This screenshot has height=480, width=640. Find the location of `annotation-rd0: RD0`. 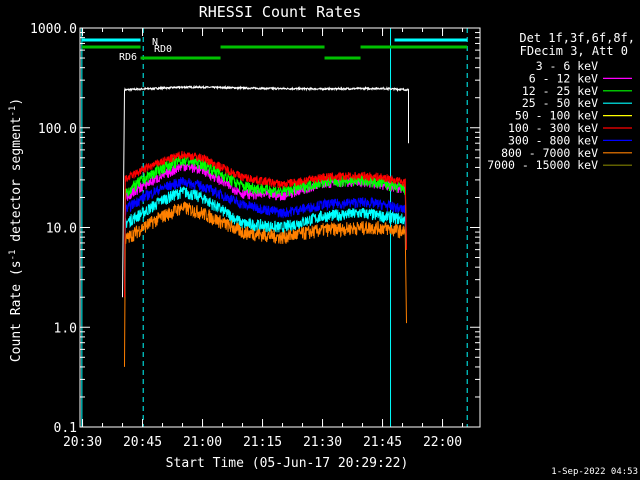

annotation-rd0: RD0 is located at coordinates (163, 49).